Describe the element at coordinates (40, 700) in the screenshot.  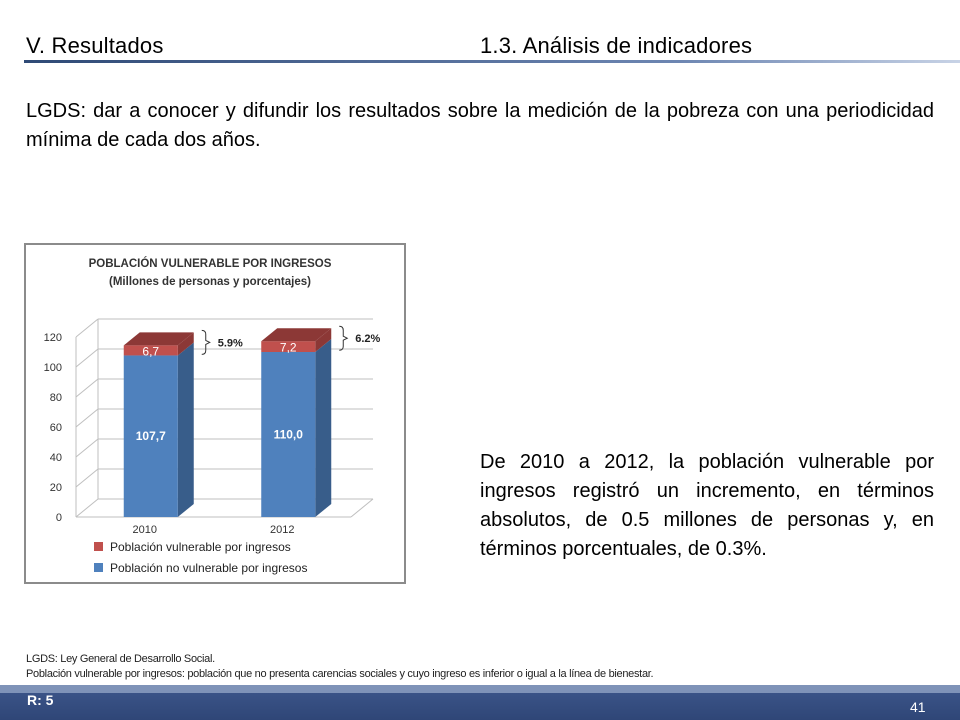
I see `footer-label: R: 5` at that location.